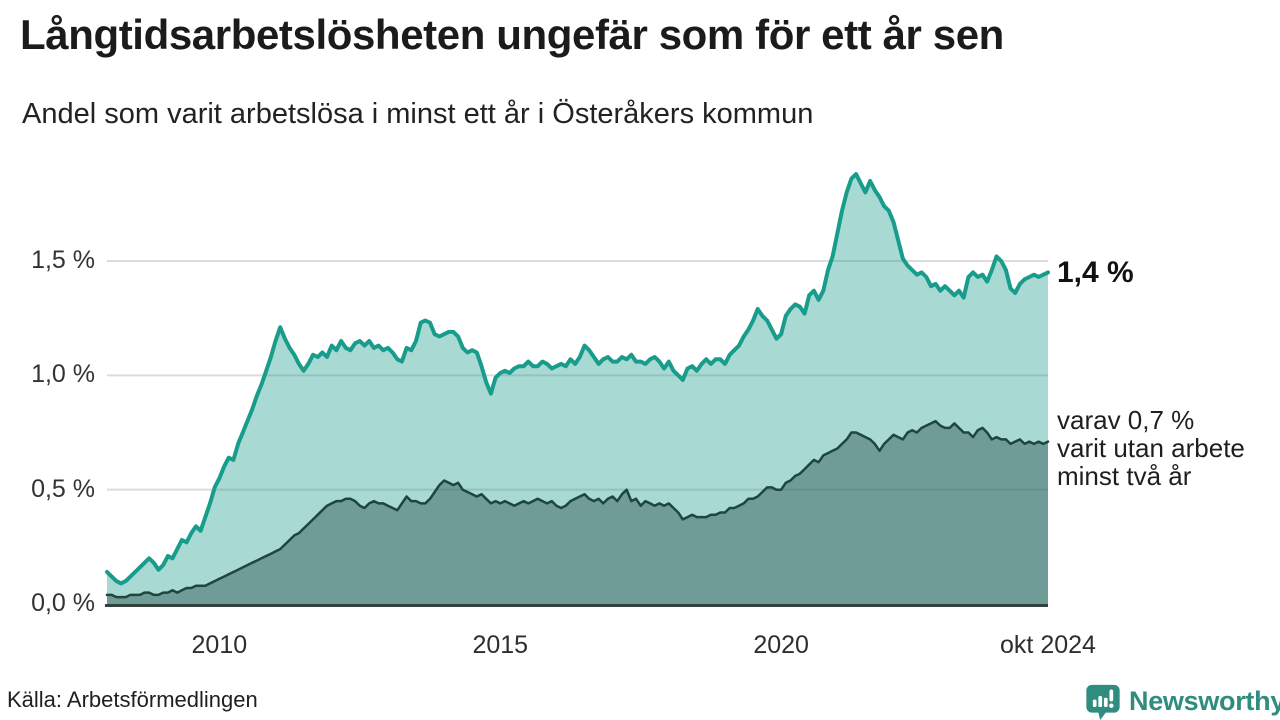 The image size is (1280, 720). What do you see at coordinates (63, 260) in the screenshot?
I see `y-axis-tick-label: 1,5 %` at bounding box center [63, 260].